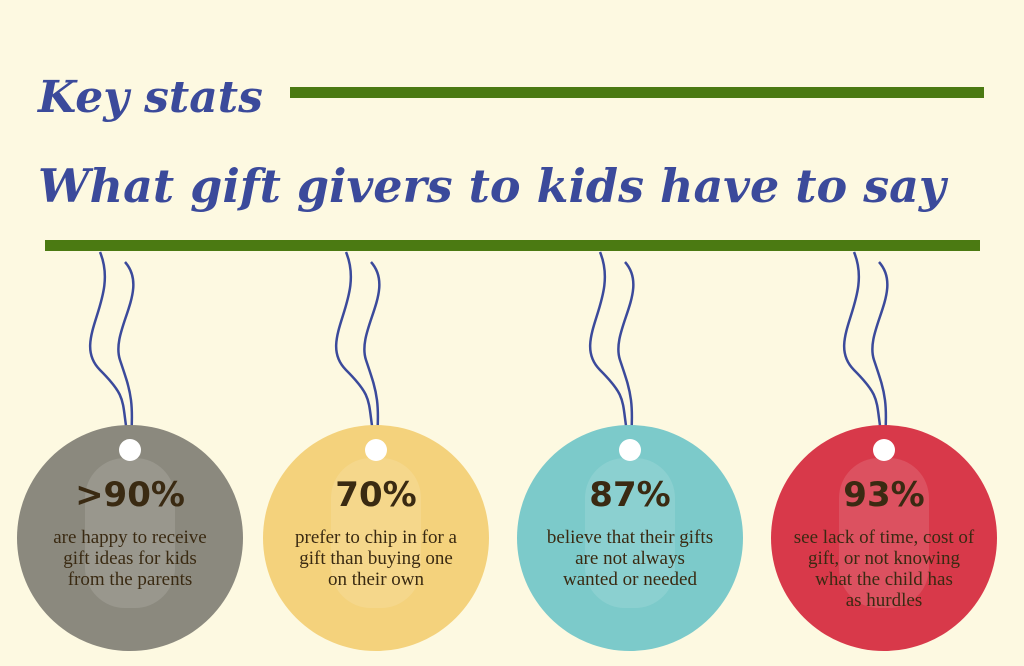  What do you see at coordinates (637, 92) in the screenshot?
I see `divider` at bounding box center [637, 92].